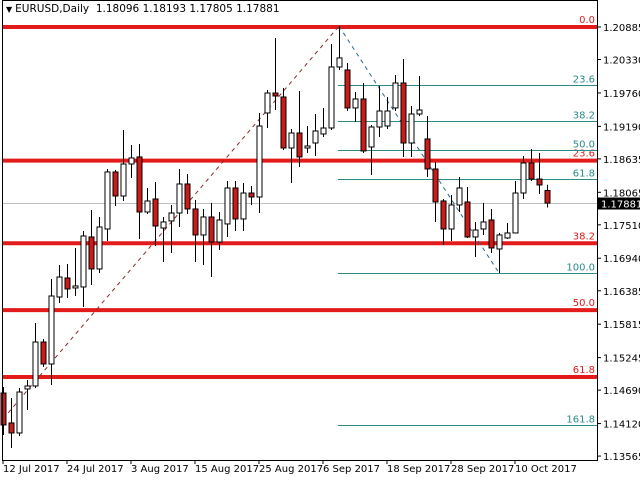 The height and width of the screenshot is (480, 640). Describe the element at coordinates (621, 127) in the screenshot. I see `price-tick-label: 1.19190` at that location.